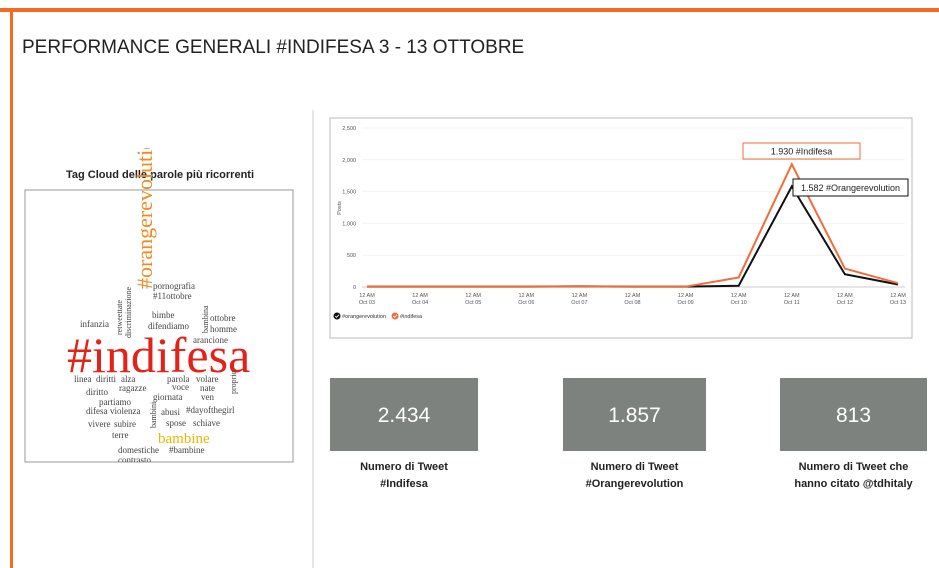 Image resolution: width=939 pixels, height=568 pixels. I want to click on y-tick-label: 500, so click(351, 256).